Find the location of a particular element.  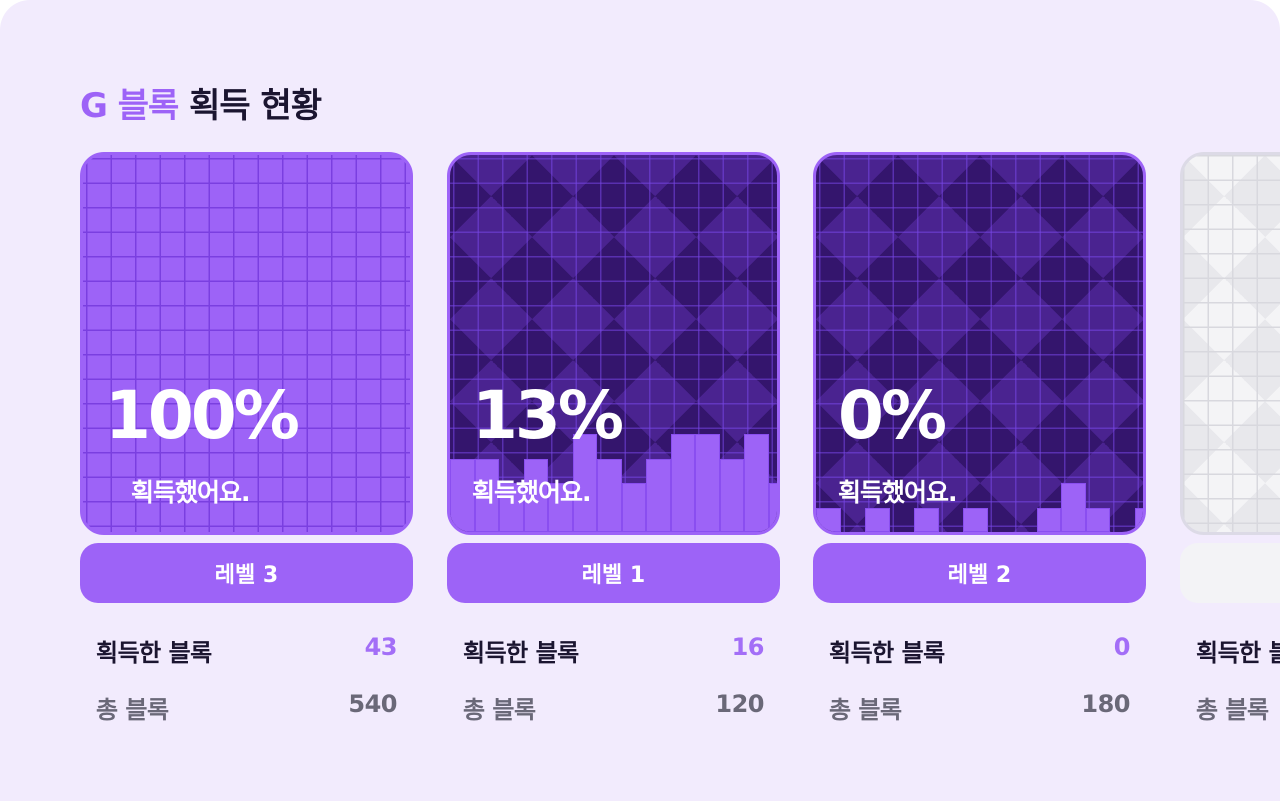

acquired-row: 획득한 블록 is located at coordinates (1230, 650).